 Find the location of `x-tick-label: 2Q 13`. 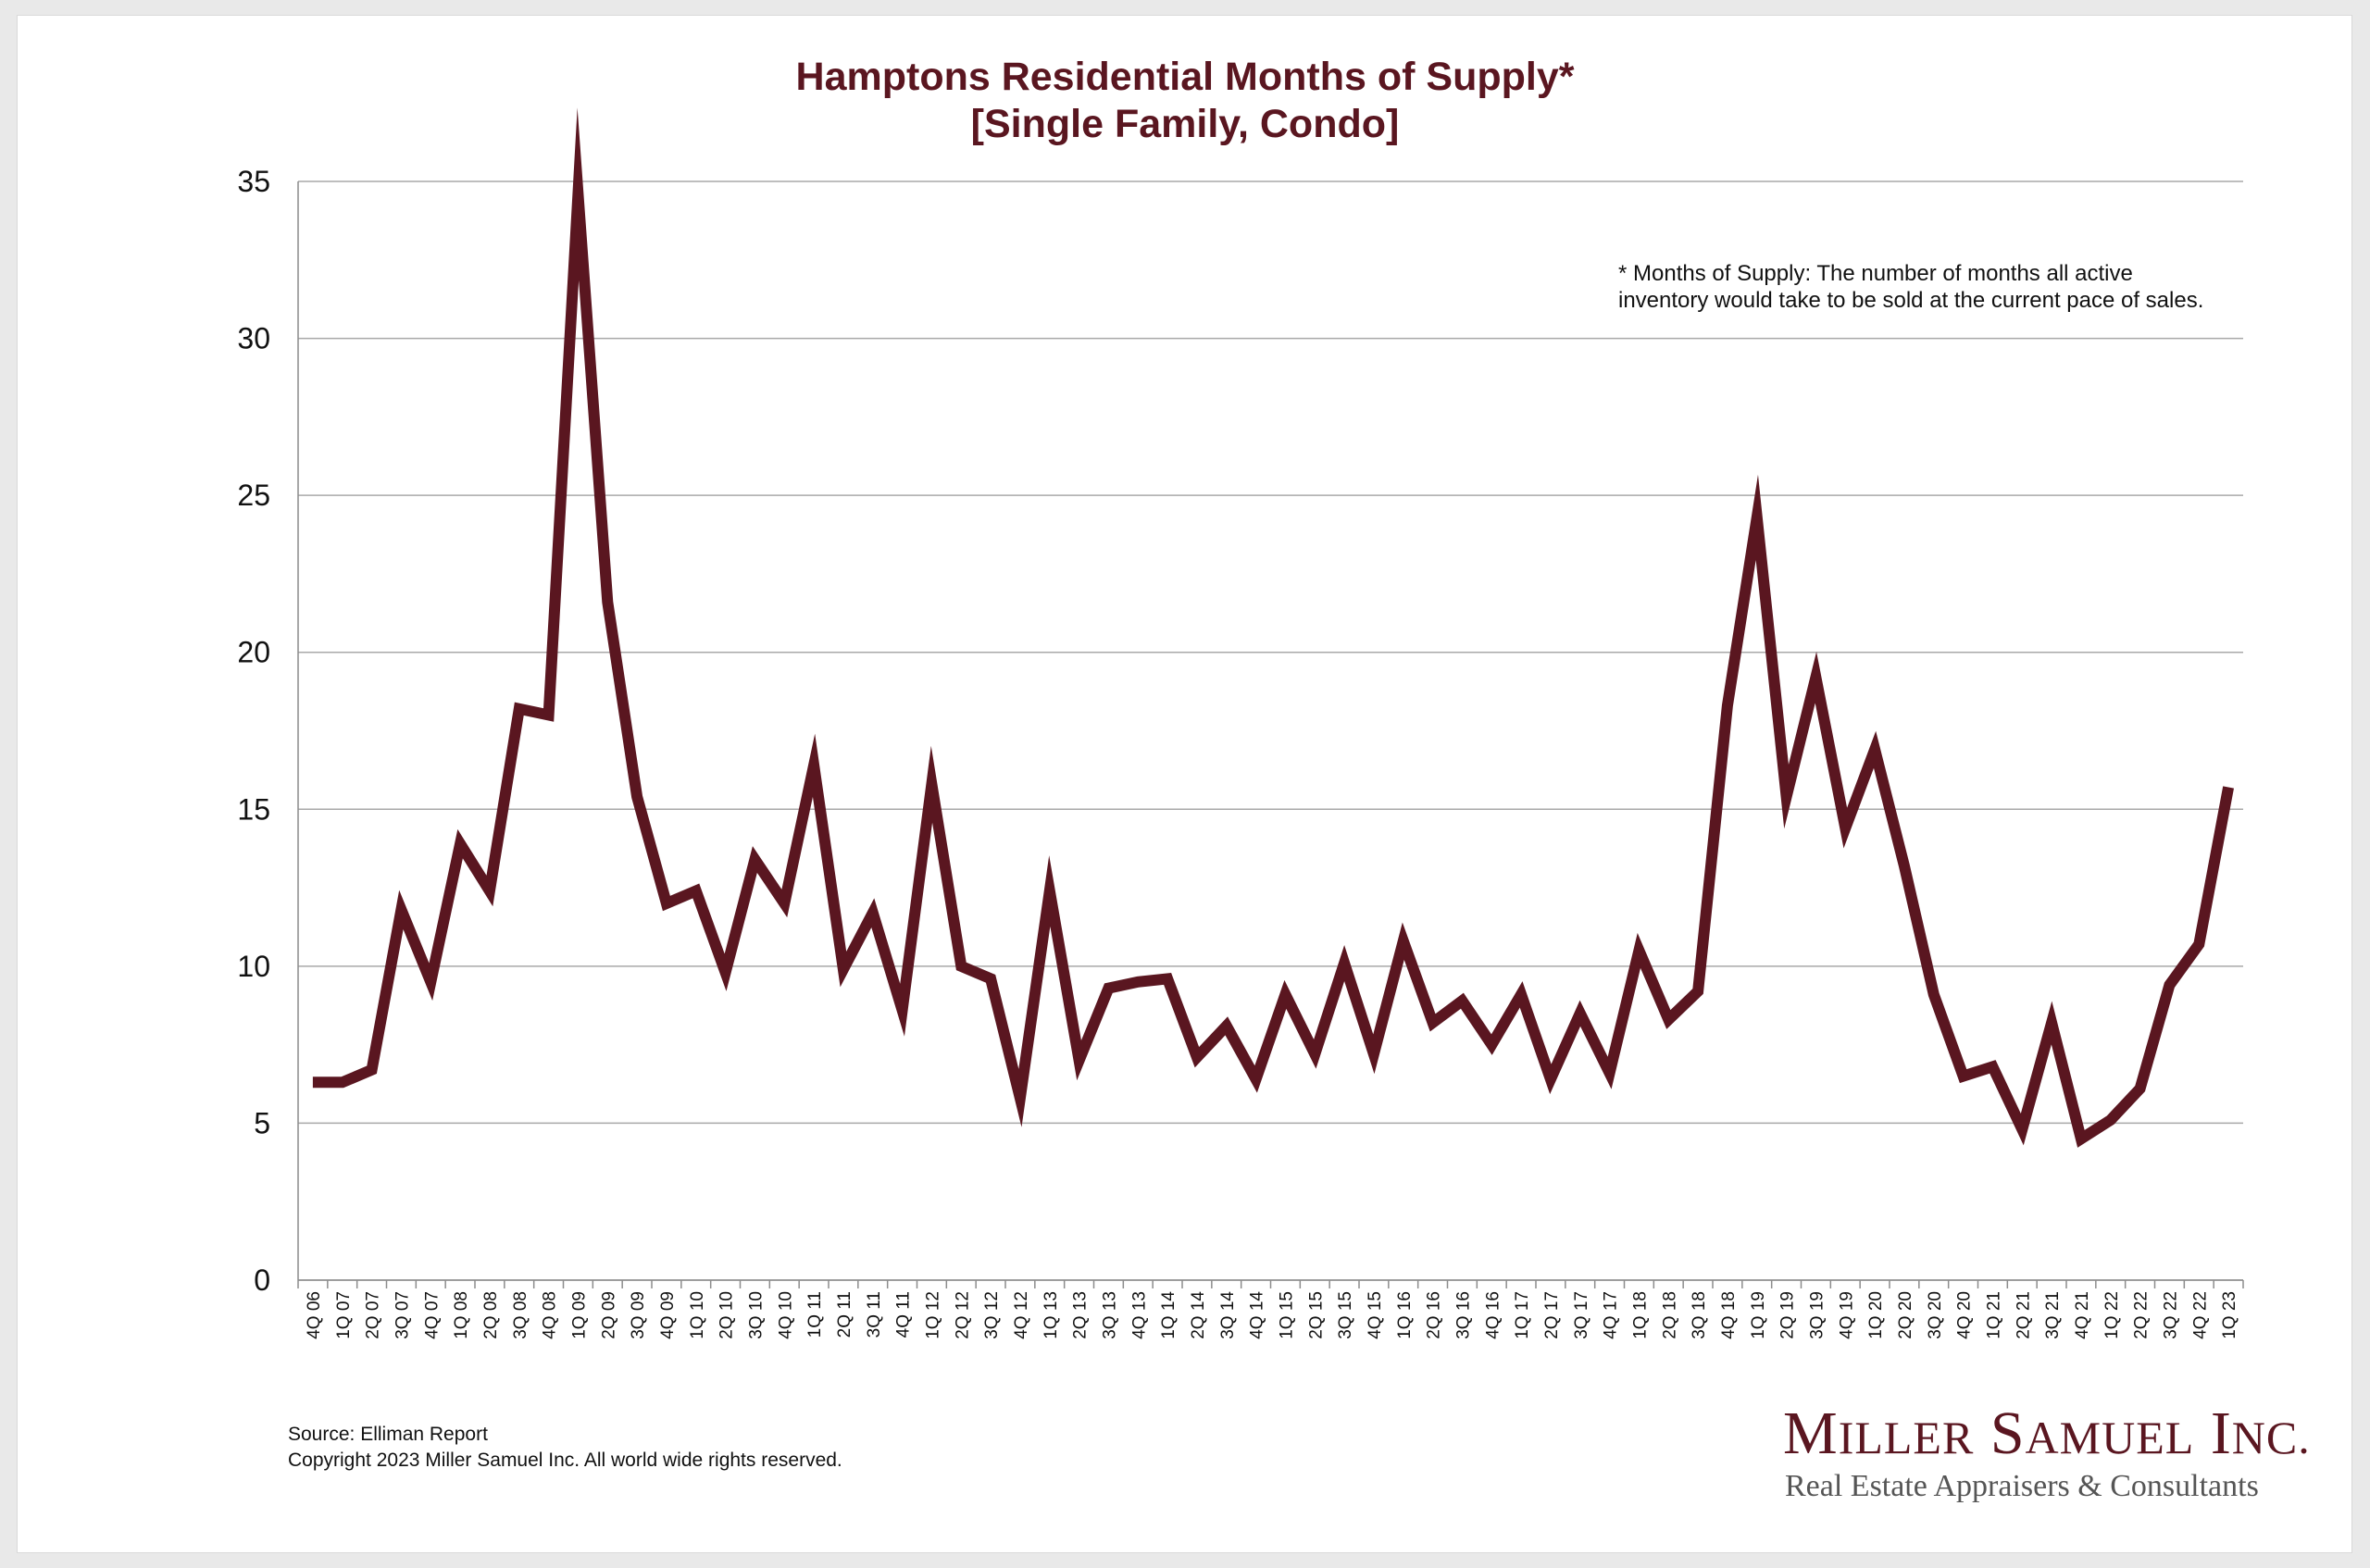

x-tick-label: 2Q 13 is located at coordinates (1081, 1315).